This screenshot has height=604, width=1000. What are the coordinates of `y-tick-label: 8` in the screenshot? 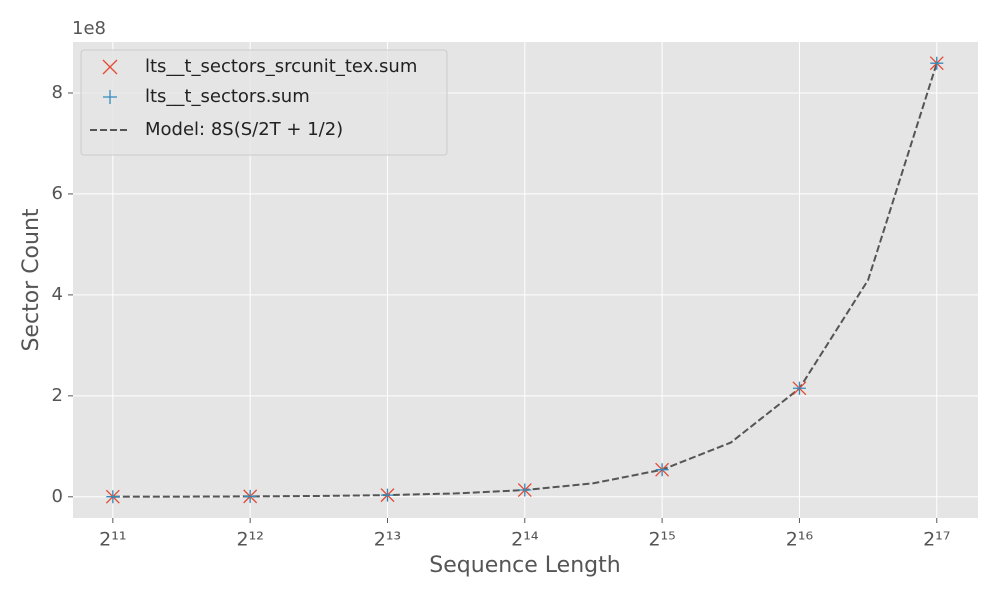 It's located at (57, 92).